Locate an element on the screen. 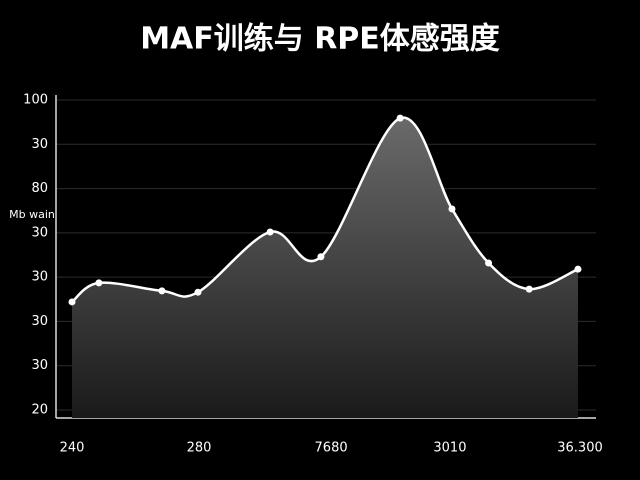 This screenshot has width=640, height=480. chart-title: MAF训练与 RPE体感强度 is located at coordinates (320, 39).